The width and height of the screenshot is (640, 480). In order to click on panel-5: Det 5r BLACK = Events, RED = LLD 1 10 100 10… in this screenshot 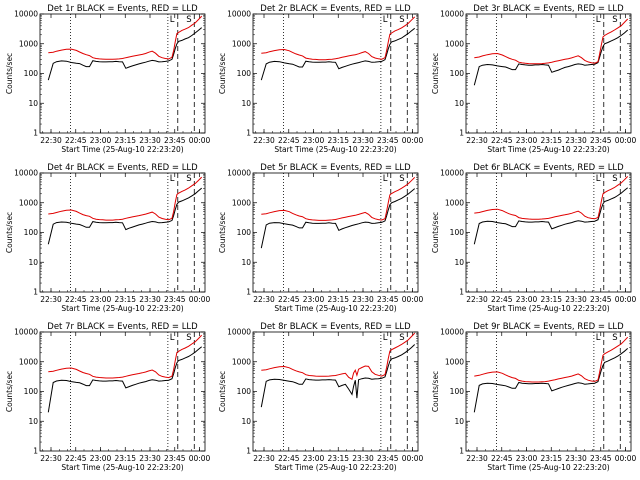, I will do `click(321, 238)`.